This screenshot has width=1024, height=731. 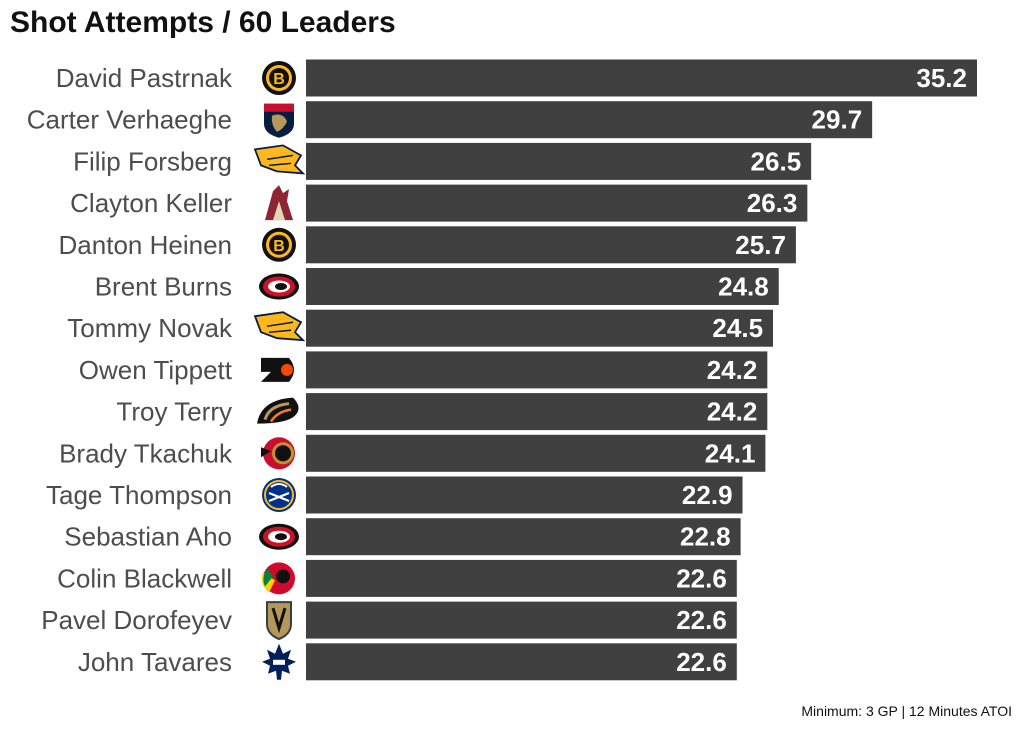 I want to click on bar-value-label: 29.7, so click(x=837, y=120).